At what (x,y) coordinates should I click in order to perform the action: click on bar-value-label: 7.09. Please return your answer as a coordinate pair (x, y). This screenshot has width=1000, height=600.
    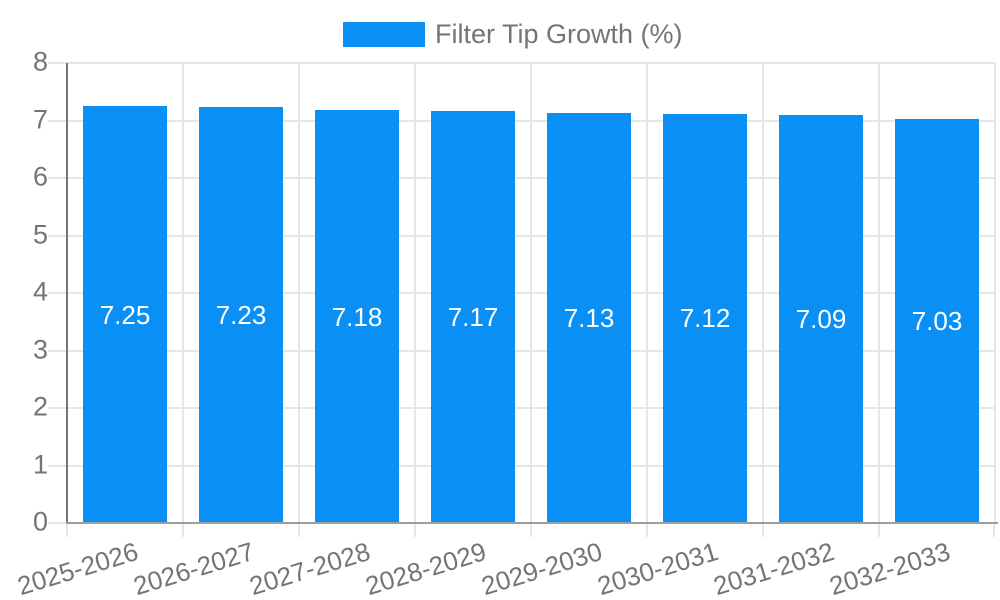
    Looking at the image, I should click on (821, 319).